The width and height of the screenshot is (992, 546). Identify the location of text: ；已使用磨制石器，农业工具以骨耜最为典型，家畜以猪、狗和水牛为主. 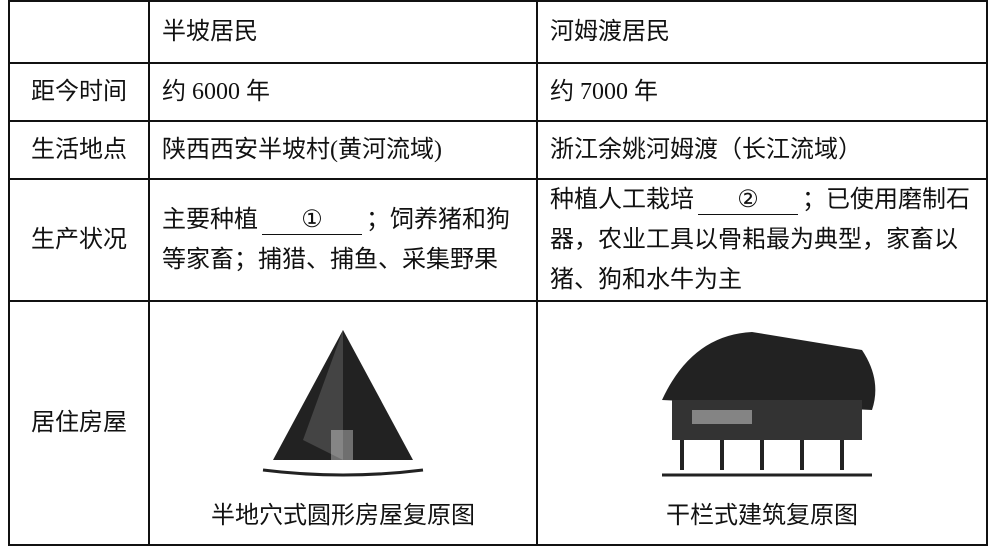
(760, 240).